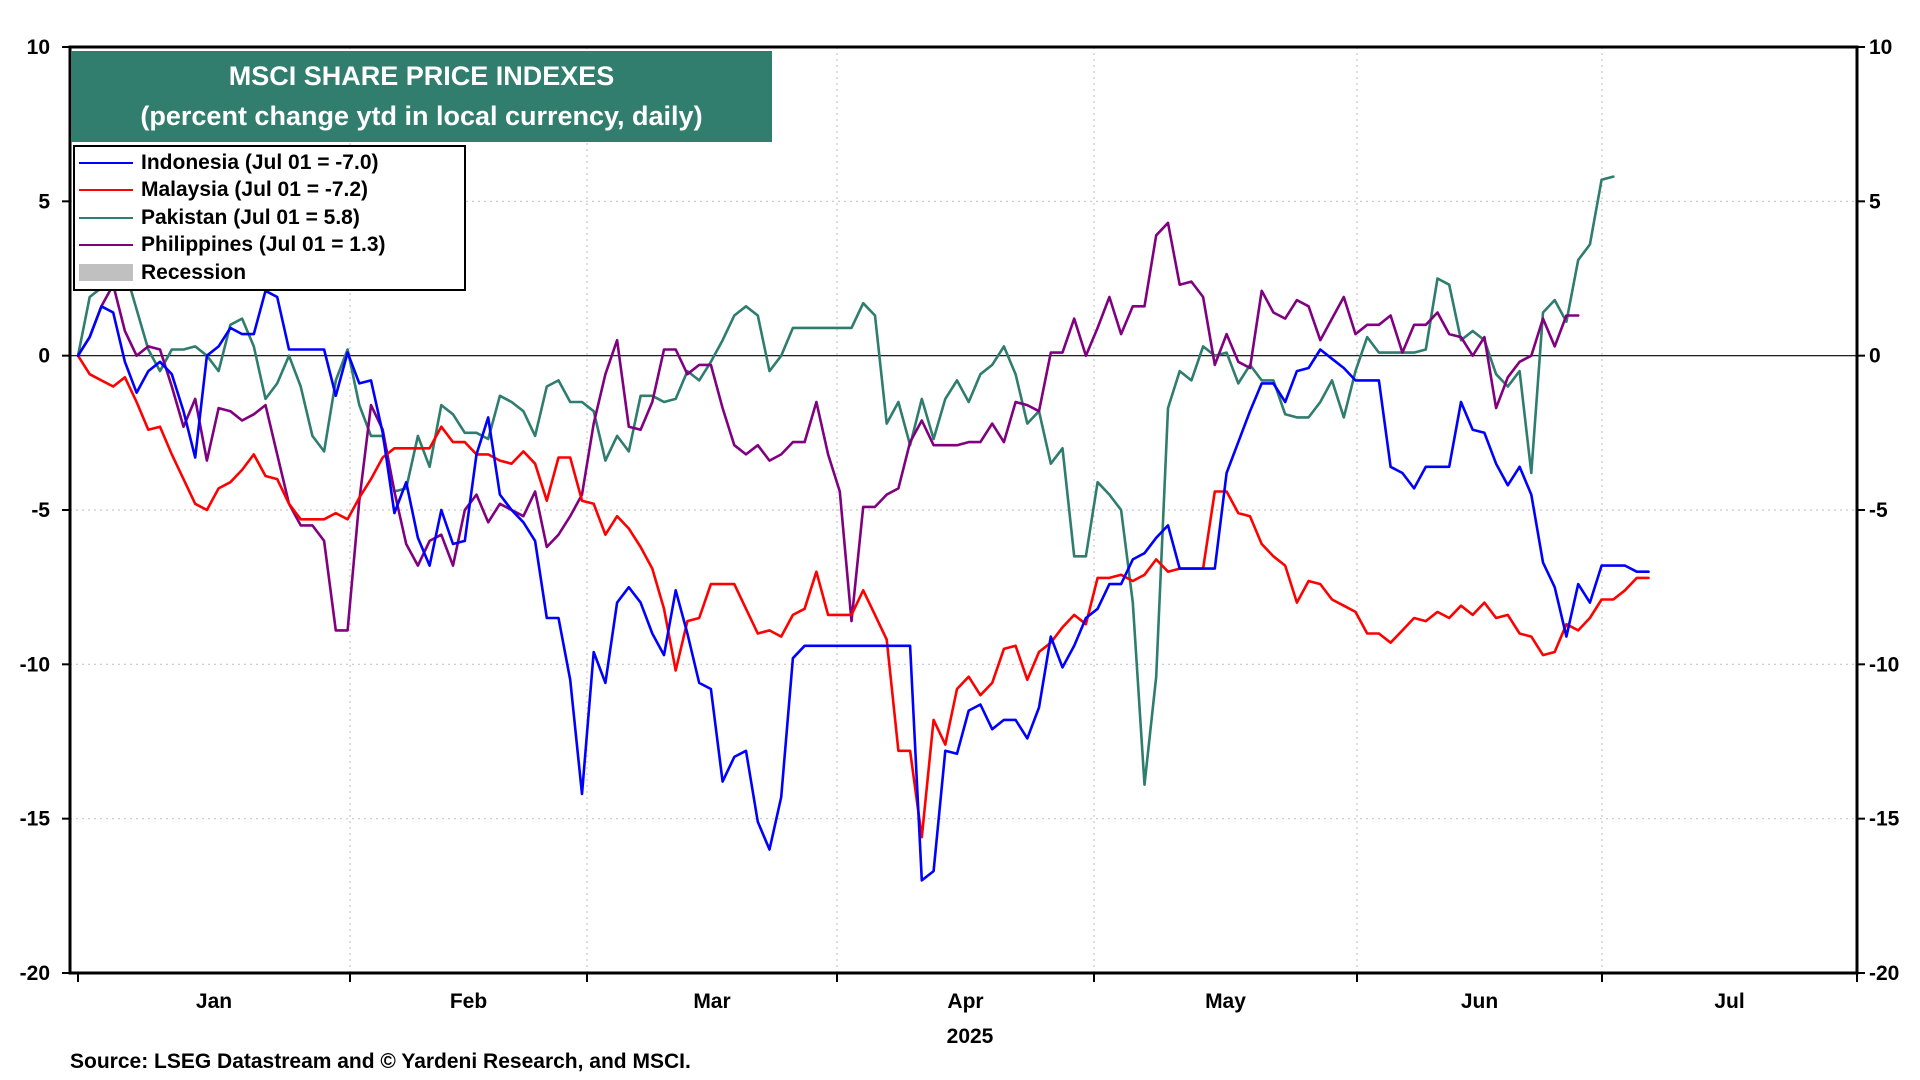 The width and height of the screenshot is (1920, 1080). What do you see at coordinates (970, 1036) in the screenshot?
I see `year-label: 2025` at bounding box center [970, 1036].